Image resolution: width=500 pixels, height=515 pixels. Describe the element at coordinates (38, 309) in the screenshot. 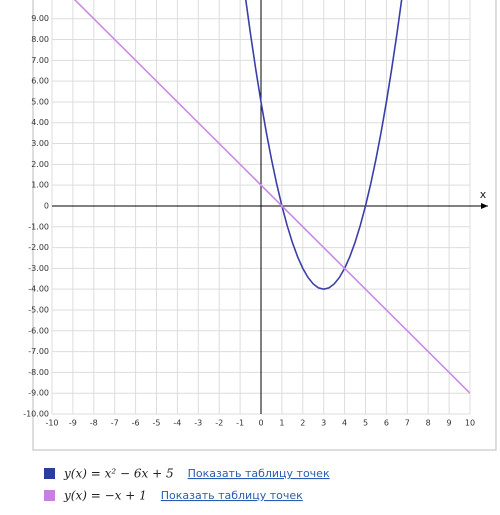

I see `y-tick-label: -5.00` at that location.